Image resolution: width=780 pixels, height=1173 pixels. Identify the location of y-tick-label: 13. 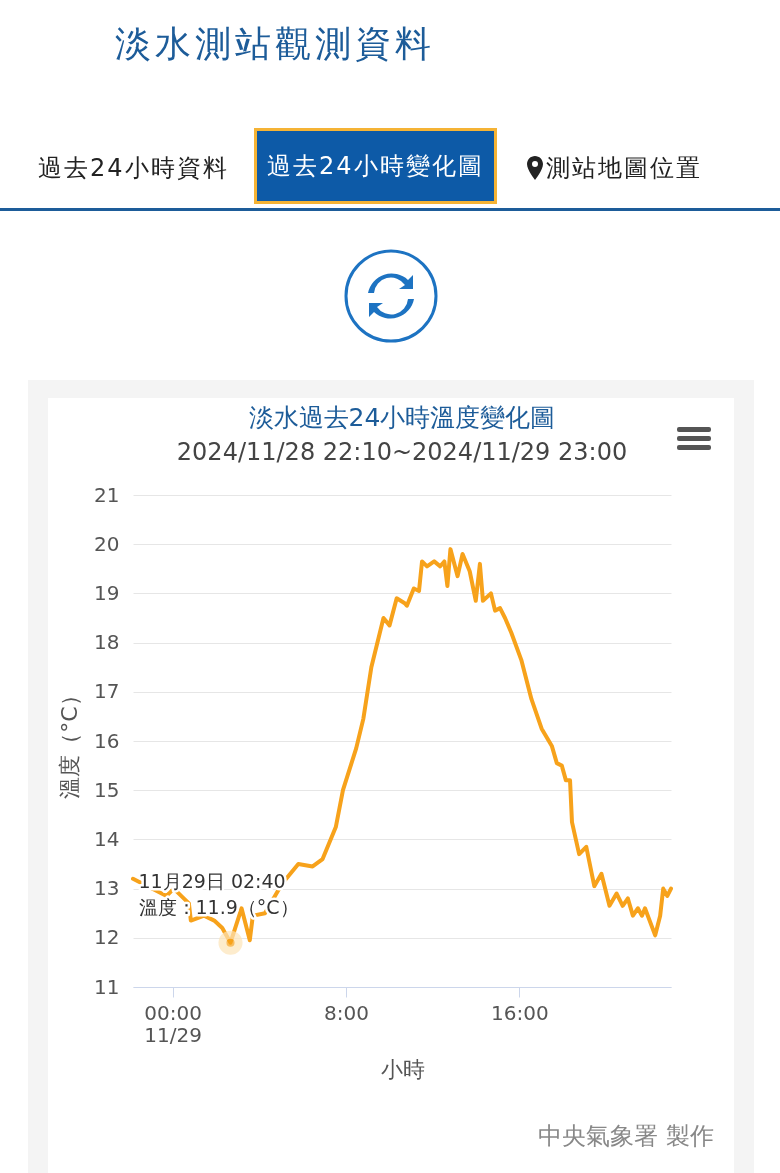
(107, 888).